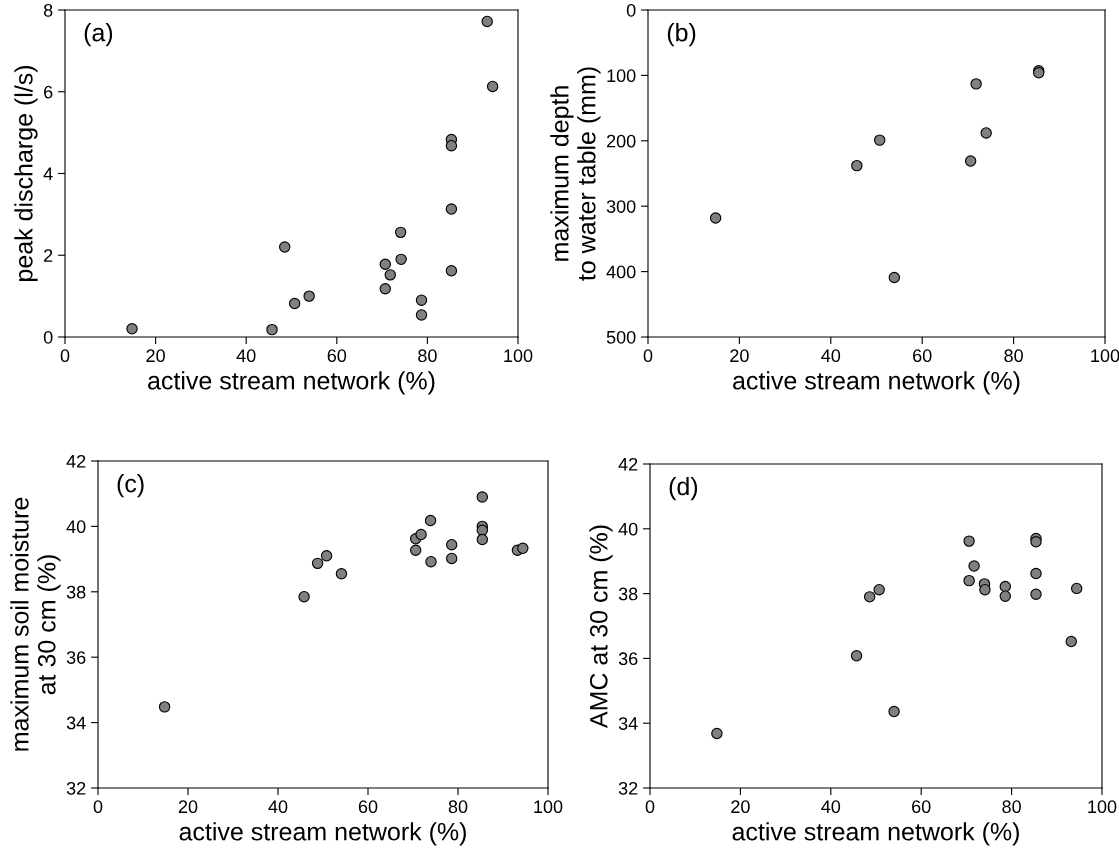 Image resolution: width=1119 pixels, height=863 pixels. What do you see at coordinates (48, 255) in the screenshot?
I see `y-tick-label: 2` at bounding box center [48, 255].